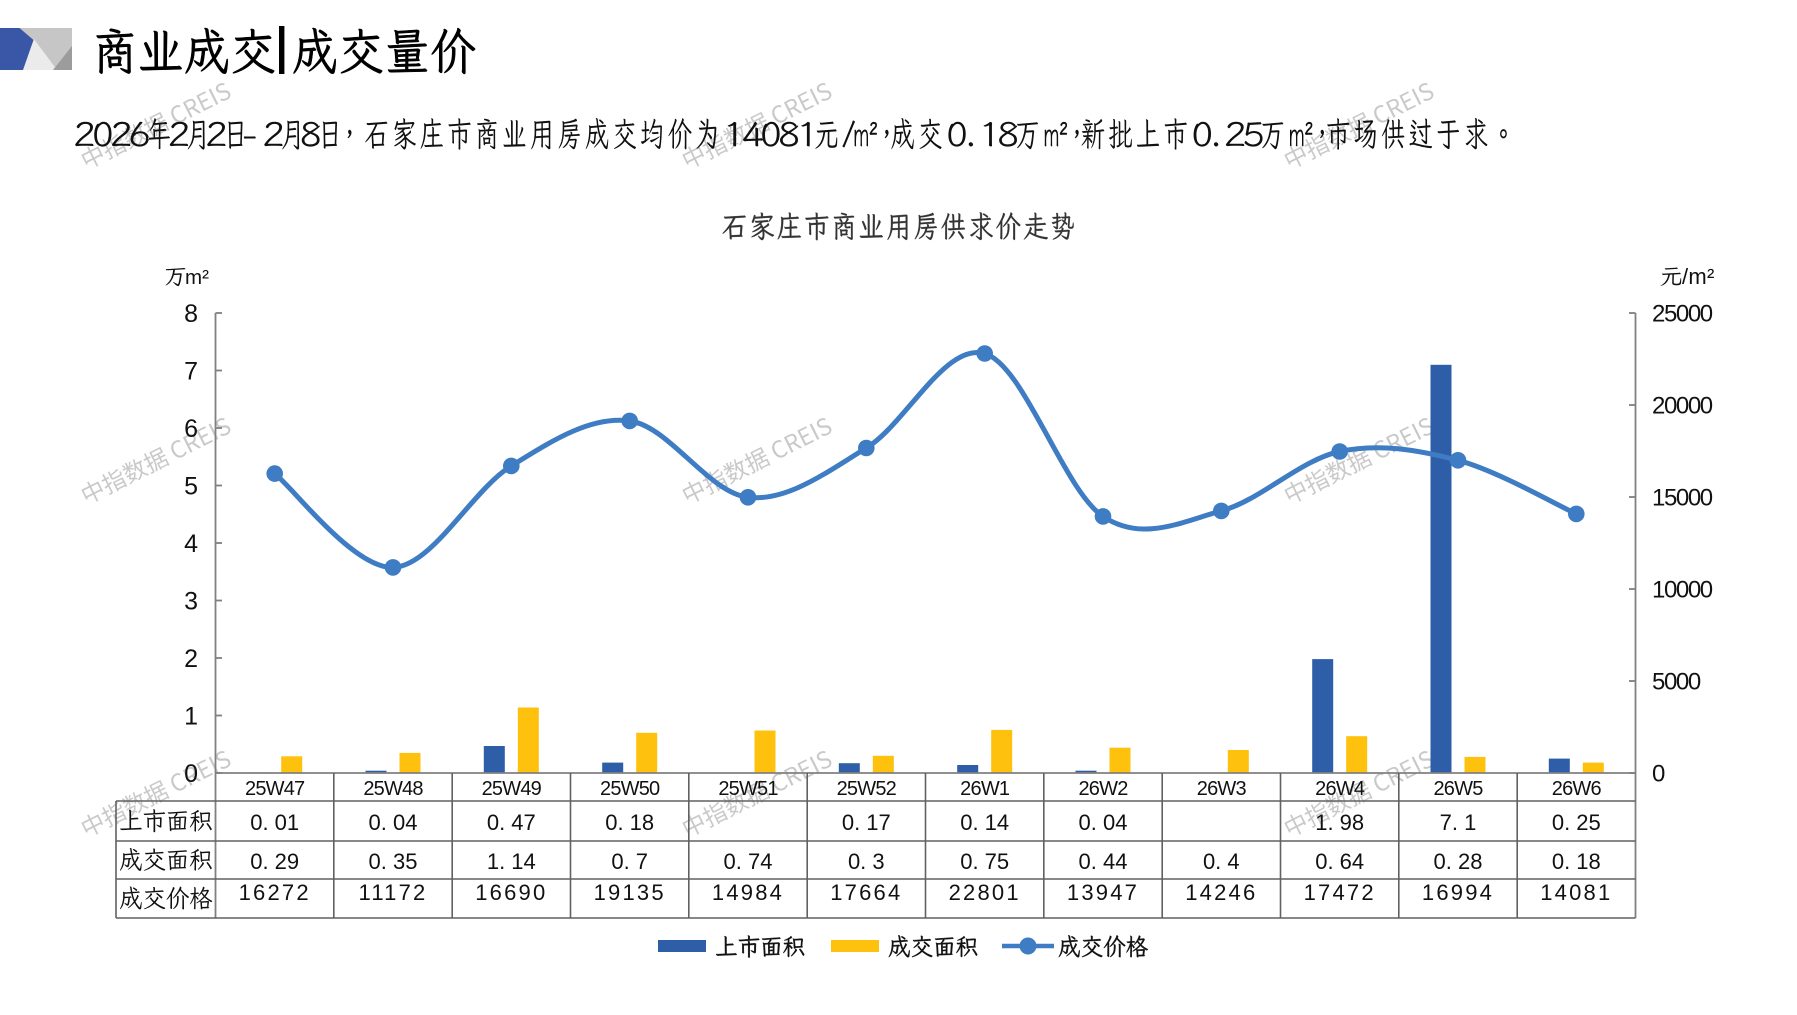 This screenshot has width=1797, height=1015. What do you see at coordinates (748, 861) in the screenshot?
I see `svg-text: 0. 74` at bounding box center [748, 861].